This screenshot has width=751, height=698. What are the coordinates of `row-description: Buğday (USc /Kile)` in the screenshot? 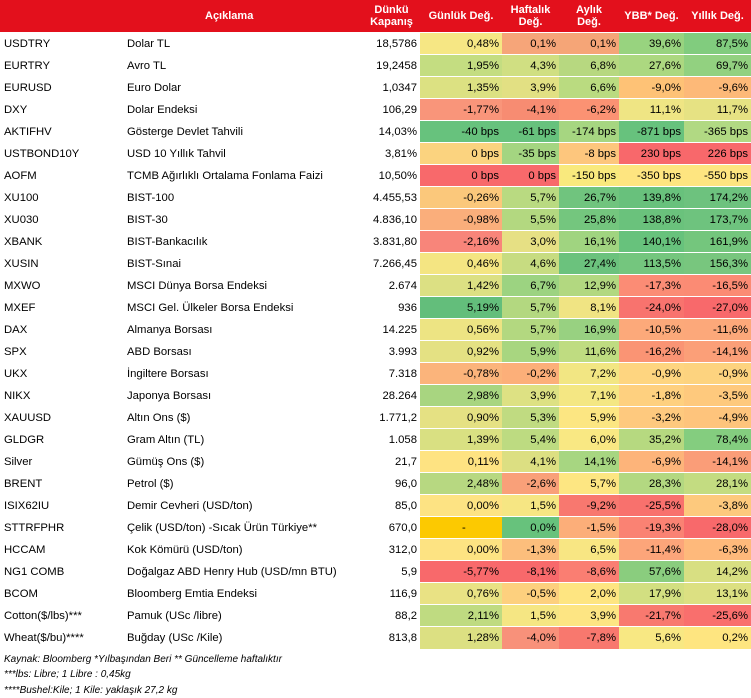 It's located at (243, 637).